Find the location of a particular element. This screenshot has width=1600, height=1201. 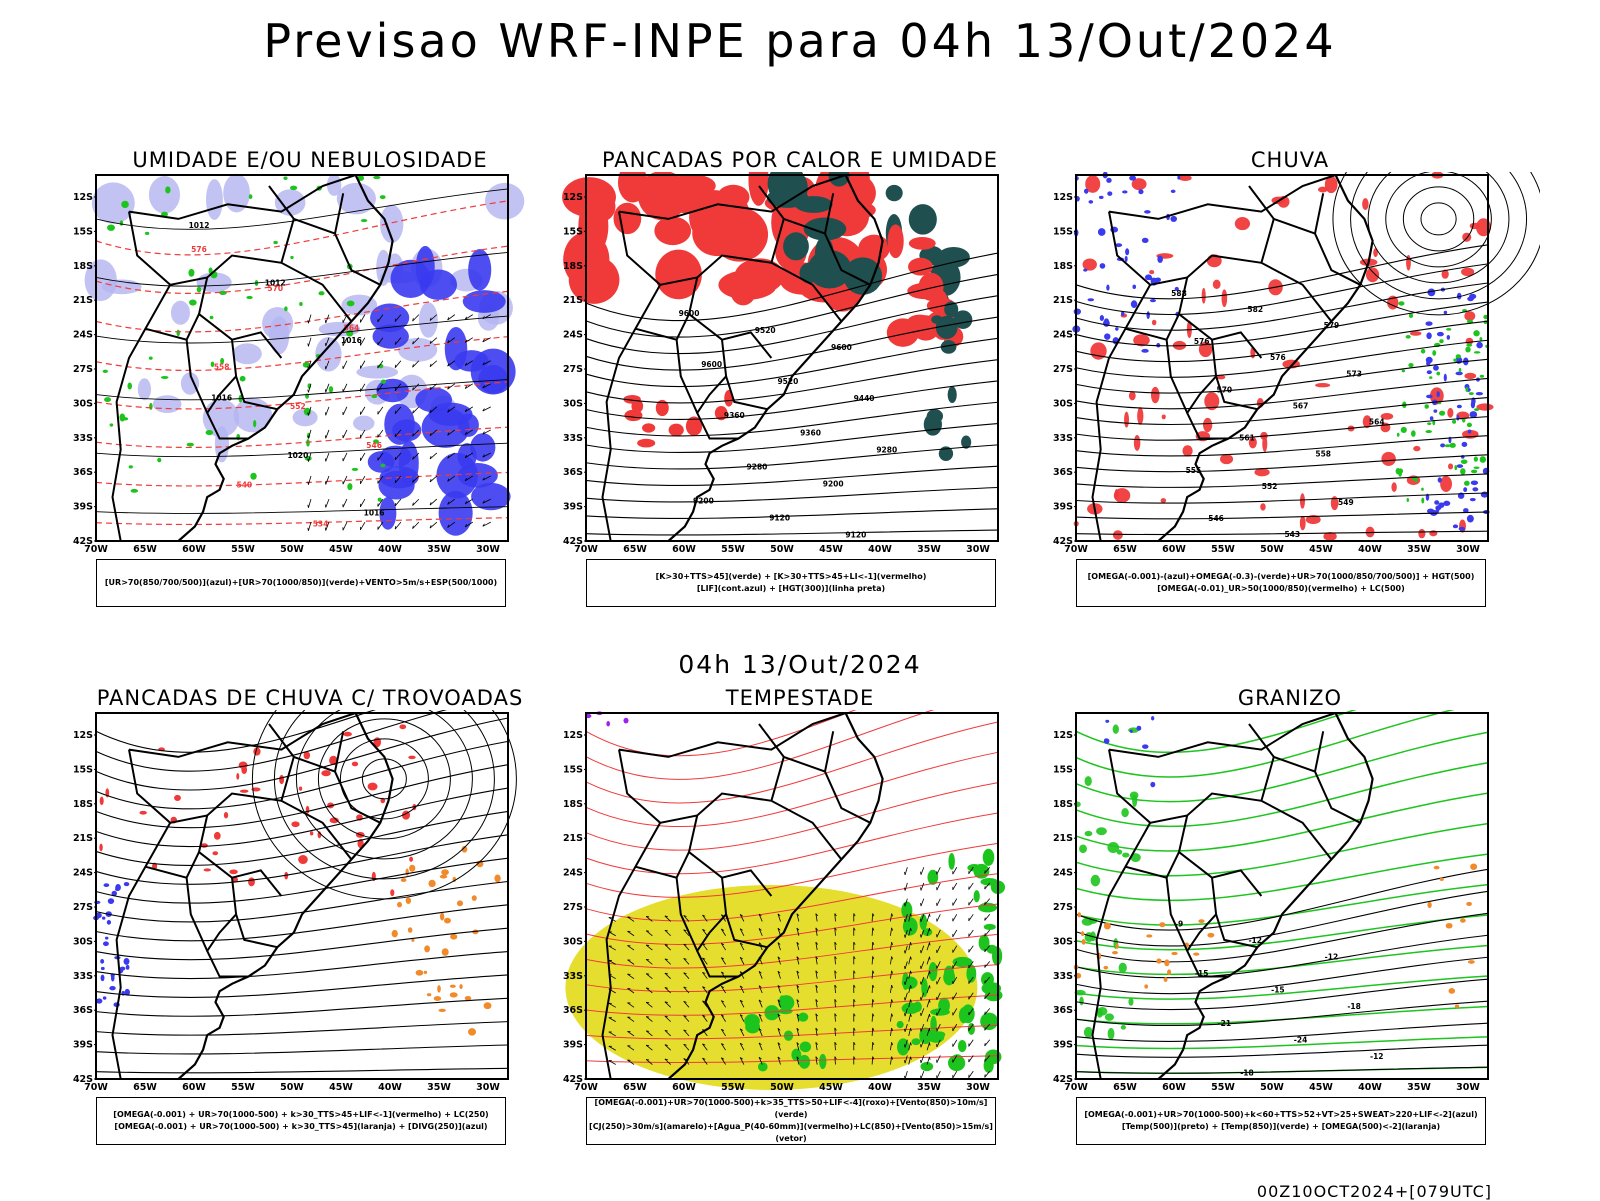

contour-label: 9280 is located at coordinates (886, 449).